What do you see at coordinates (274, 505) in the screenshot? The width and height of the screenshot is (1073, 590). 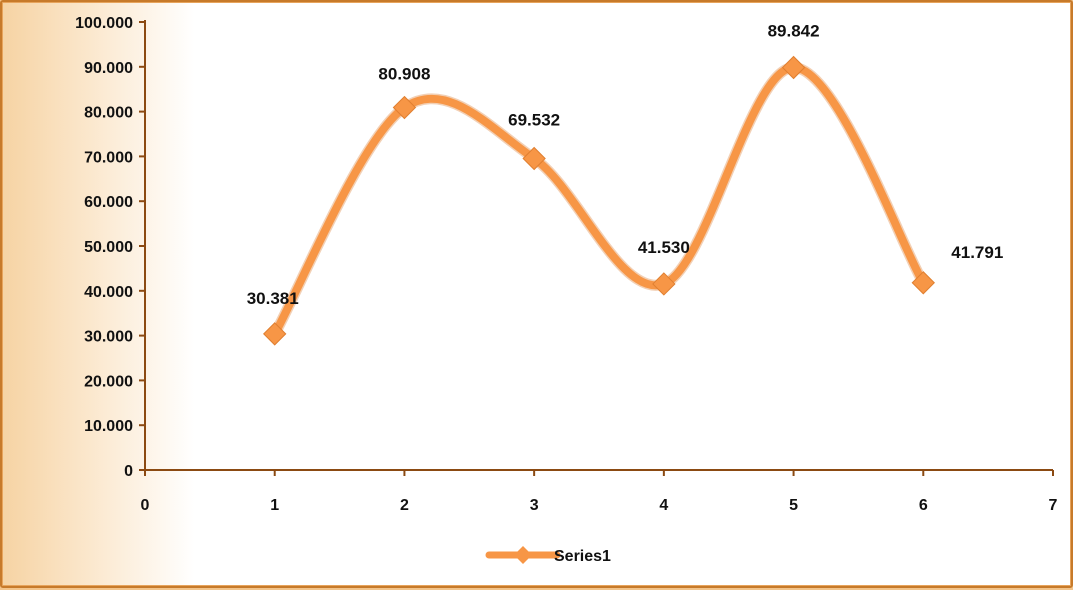 I see `x-tick-label: 1` at bounding box center [274, 505].